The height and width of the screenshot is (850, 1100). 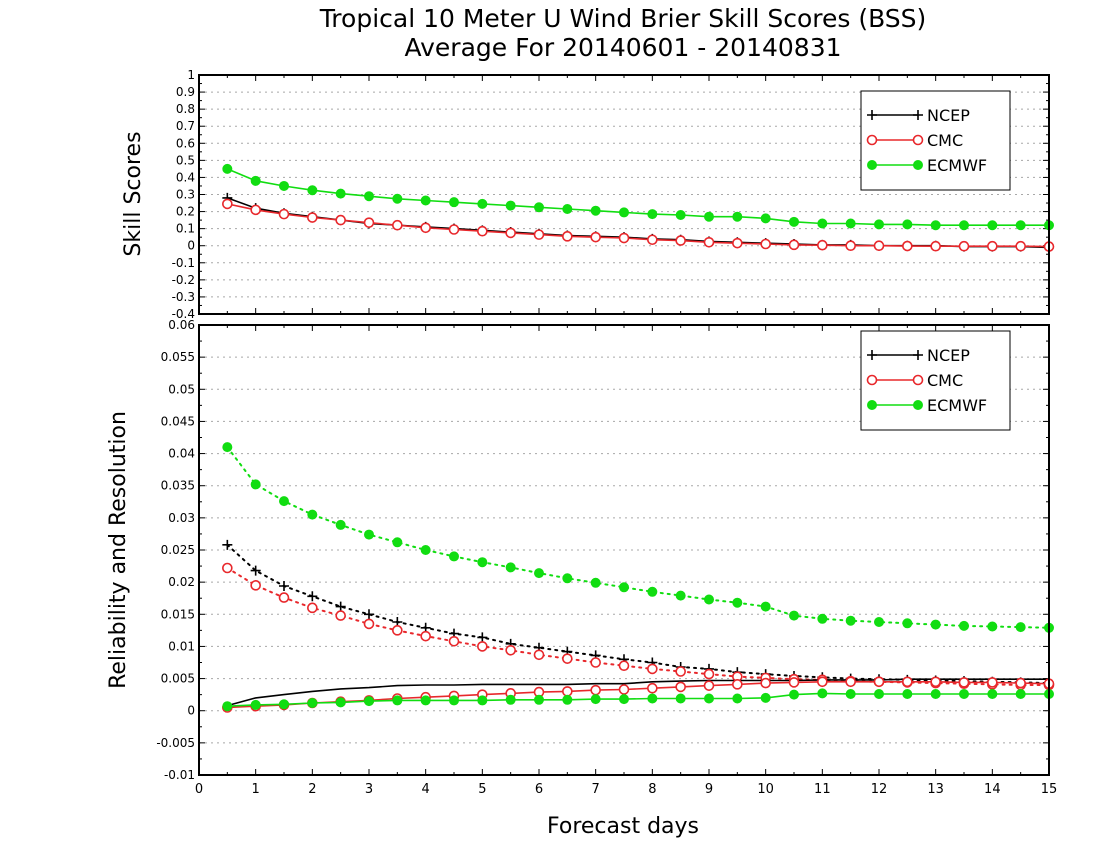 What do you see at coordinates (183, 314) in the screenshot?
I see `y-tick-label: -0.4` at bounding box center [183, 314].